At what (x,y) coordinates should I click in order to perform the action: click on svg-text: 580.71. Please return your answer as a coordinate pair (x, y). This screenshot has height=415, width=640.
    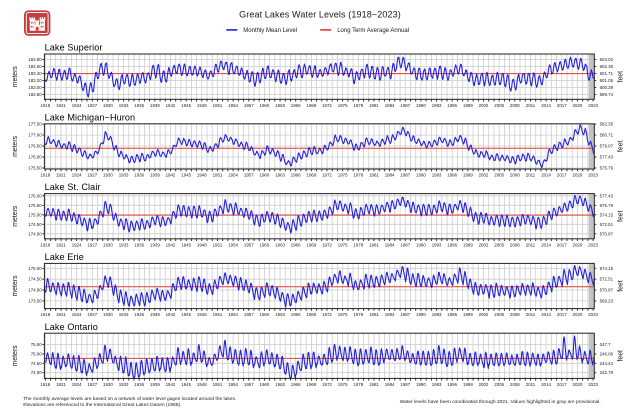
    Looking at the image, I should click on (607, 135).